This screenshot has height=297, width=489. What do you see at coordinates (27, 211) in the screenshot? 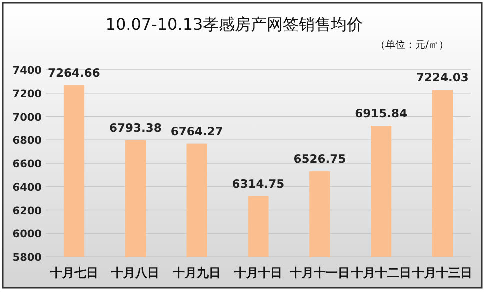
I see `y-tick-label: 6200` at bounding box center [27, 211].